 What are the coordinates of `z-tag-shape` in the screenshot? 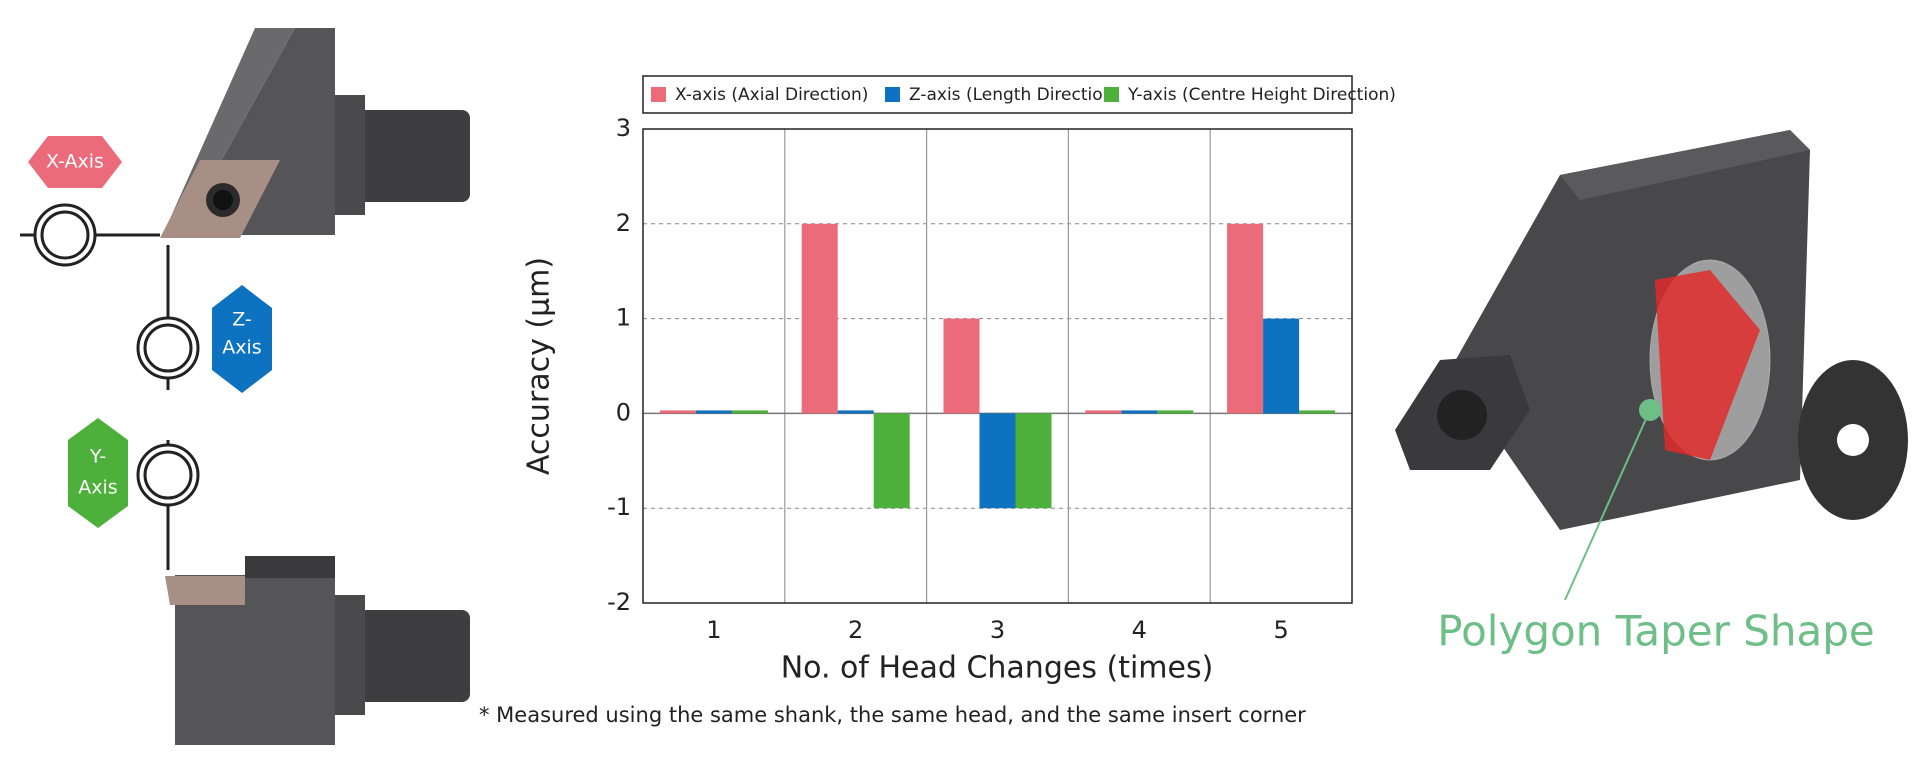 It's located at (242, 339).